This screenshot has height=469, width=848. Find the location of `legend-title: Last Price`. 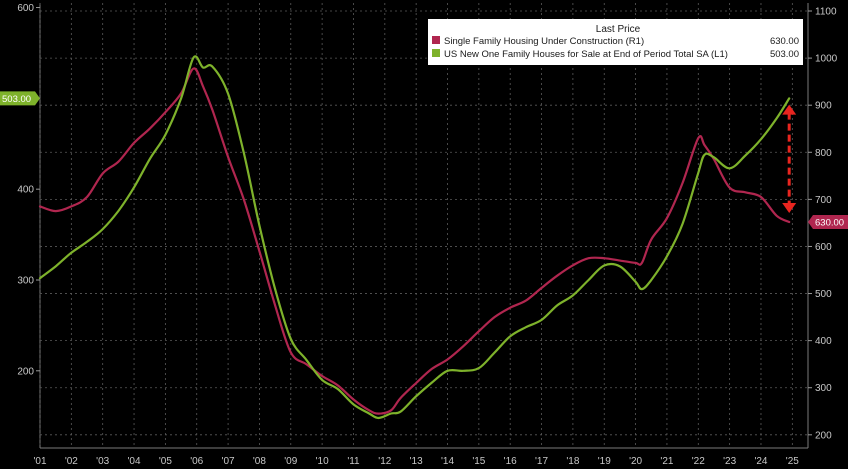

legend-title: Last Price is located at coordinates (618, 29).